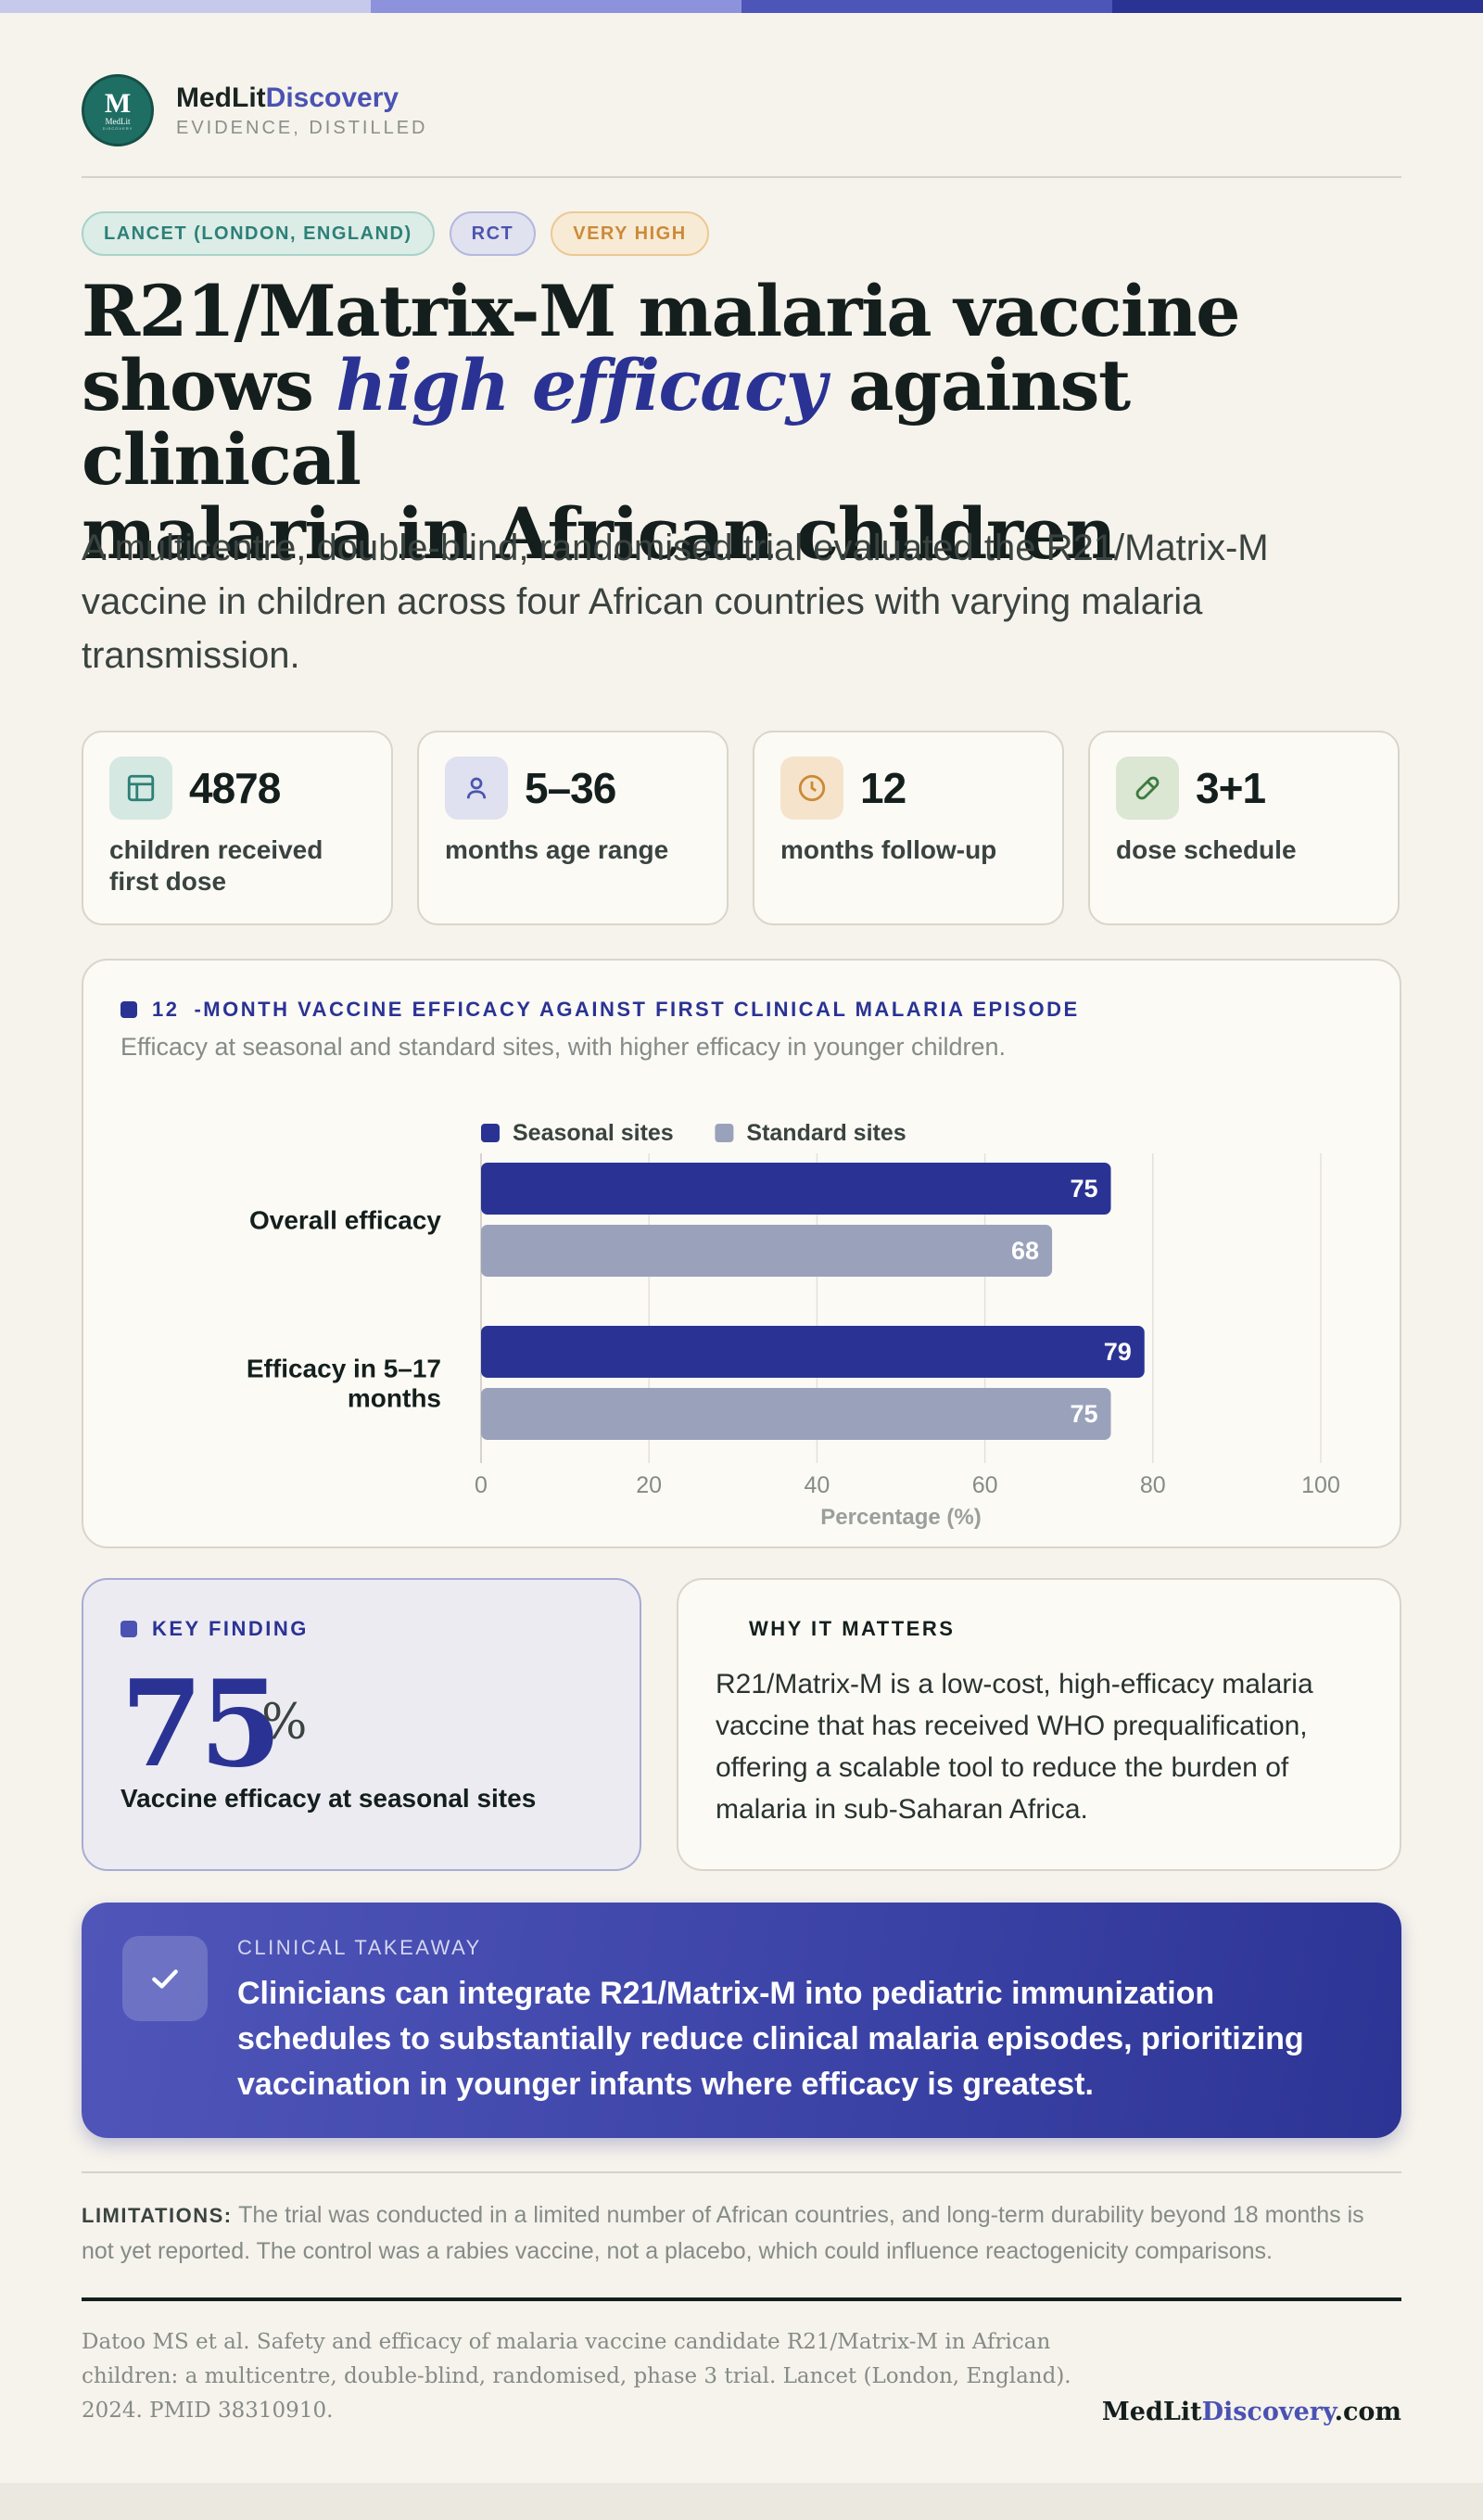  Describe the element at coordinates (258, 233) in the screenshot. I see `tag-journal: LANCET (LONDON, ENGLAND)` at that location.